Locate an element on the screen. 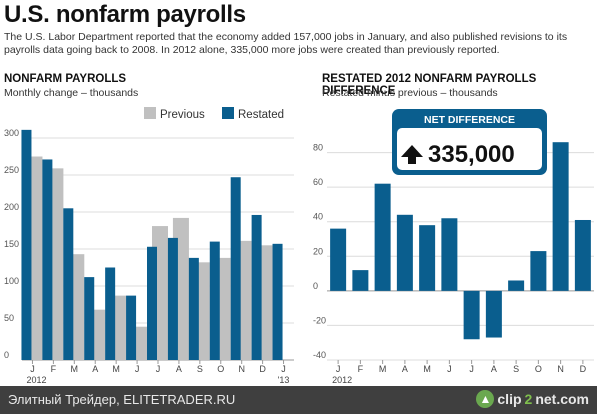 The height and width of the screenshot is (414, 597). y-tick-label: 100 is located at coordinates (11, 281).